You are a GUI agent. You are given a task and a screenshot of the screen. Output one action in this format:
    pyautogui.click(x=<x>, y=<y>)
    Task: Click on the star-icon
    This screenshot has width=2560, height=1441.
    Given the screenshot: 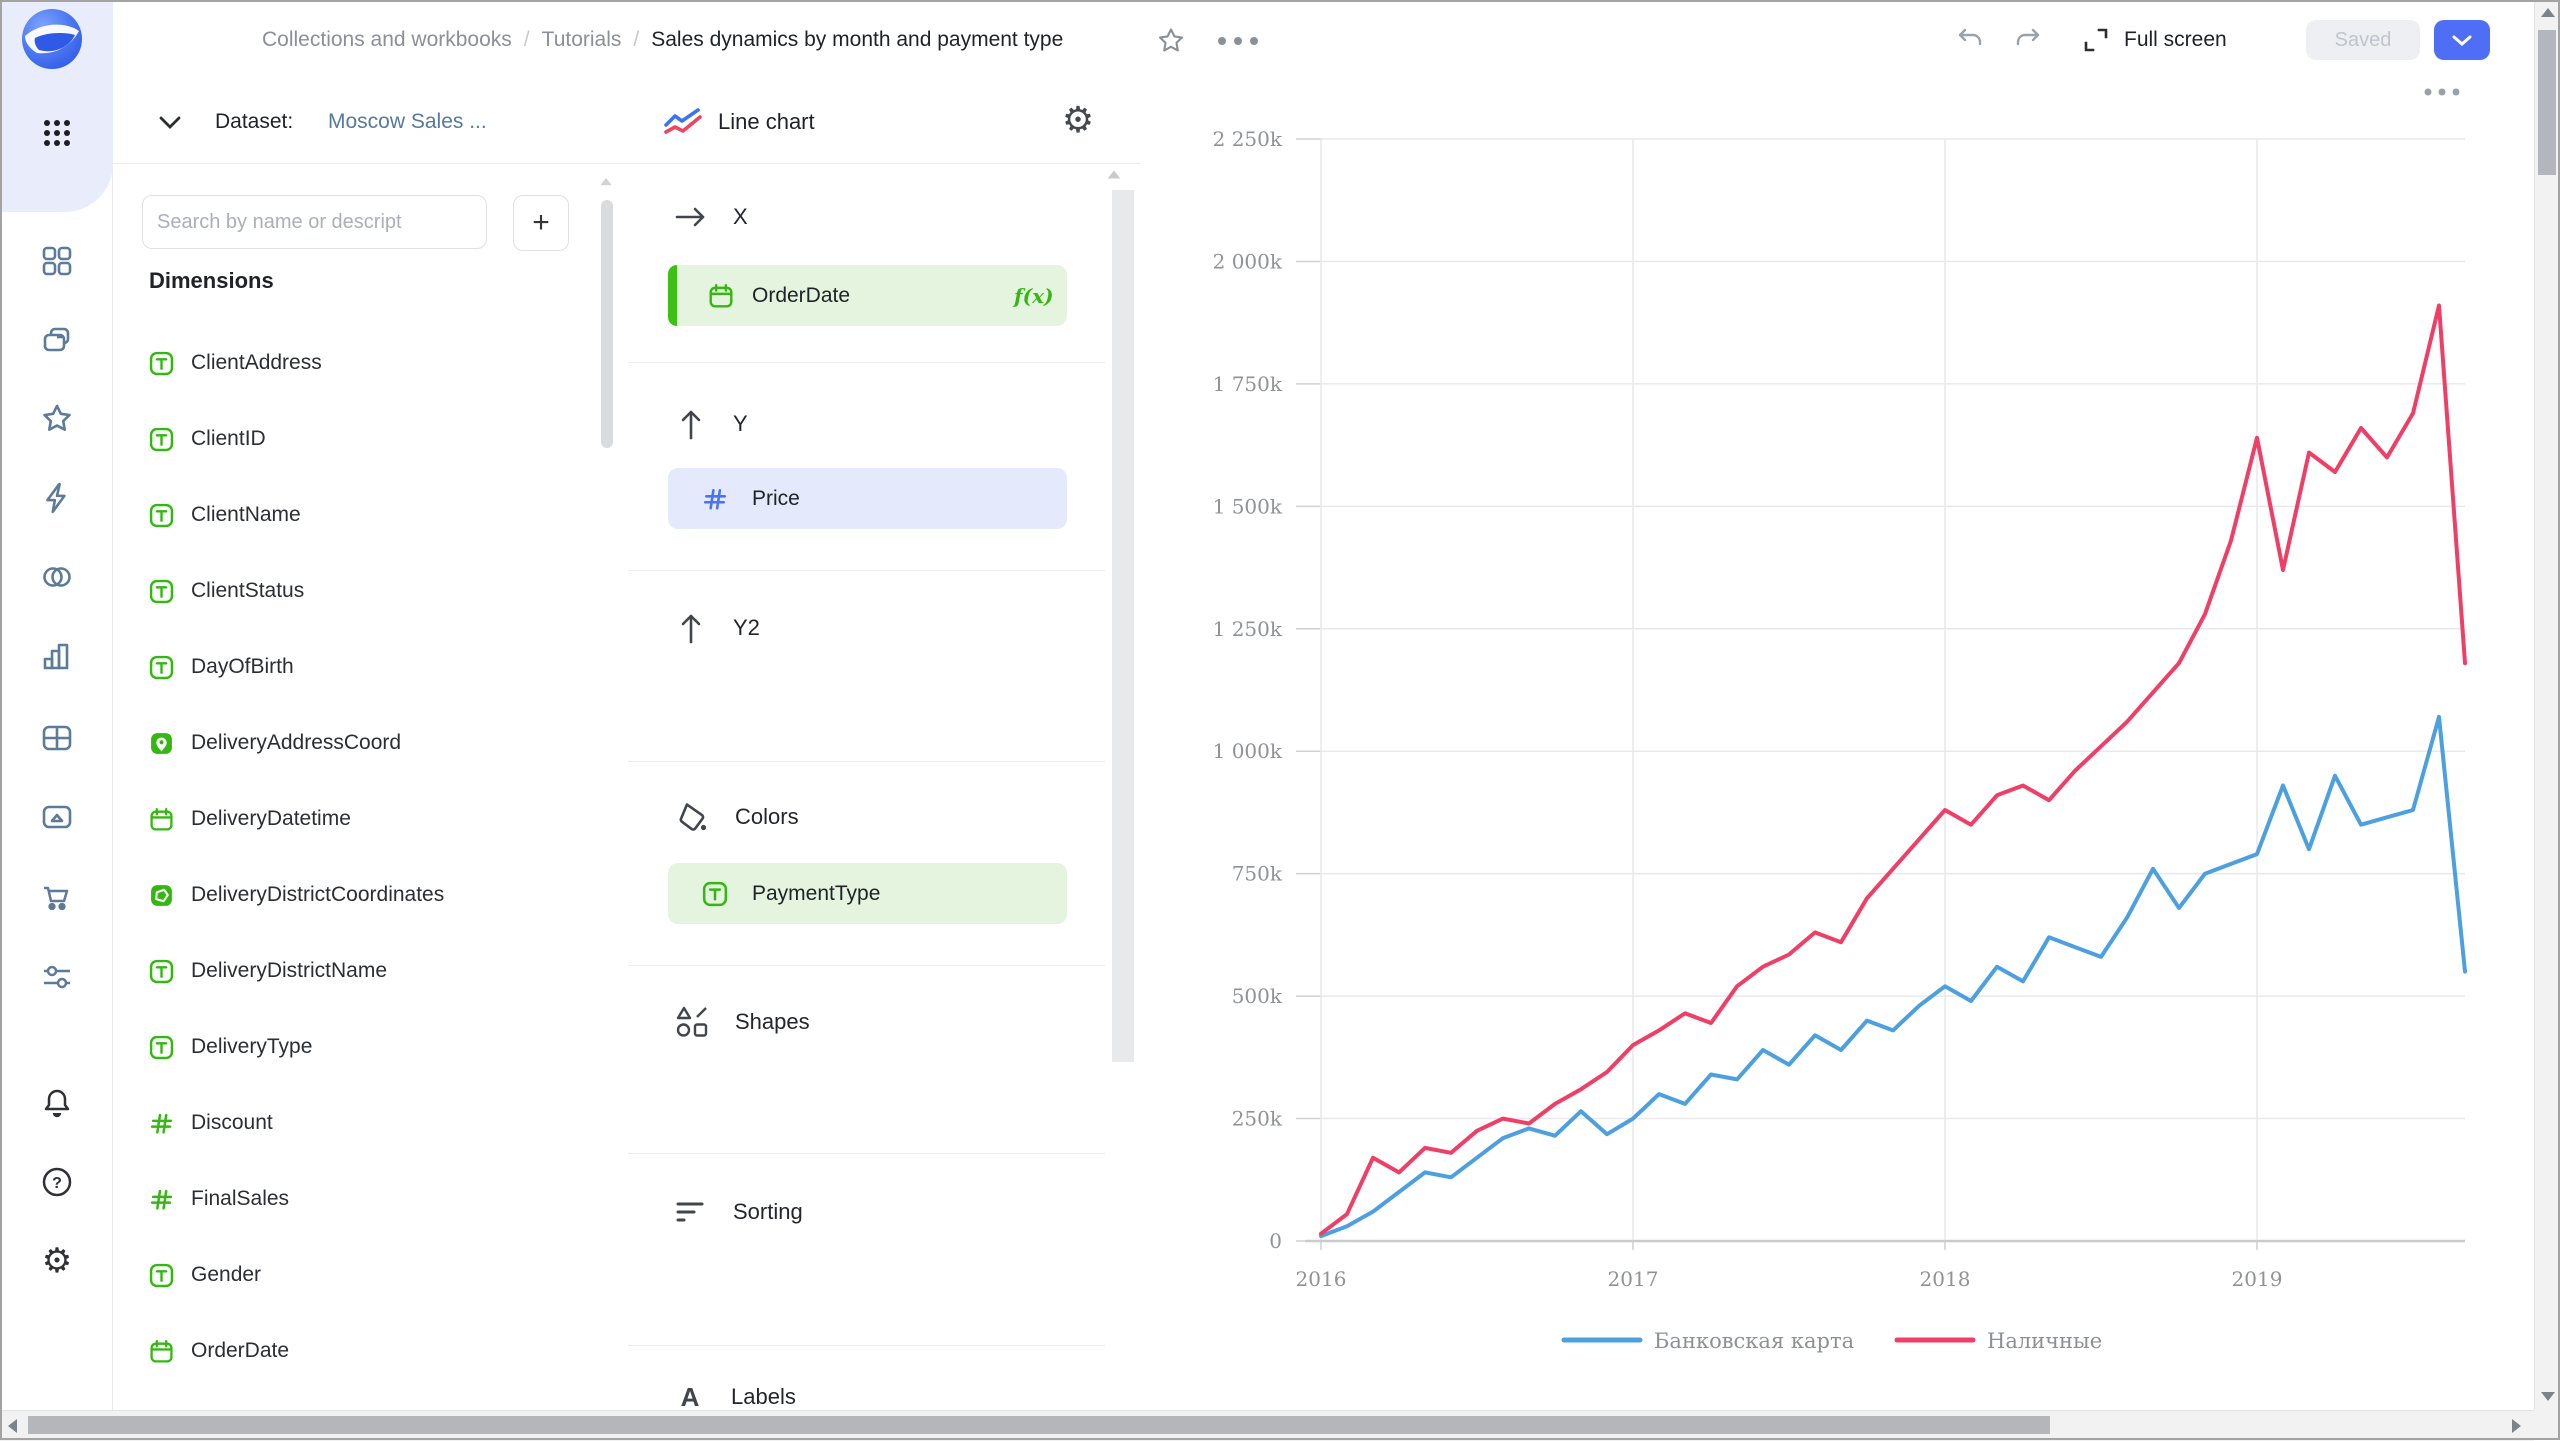 What is the action you would take?
    pyautogui.click(x=1171, y=41)
    